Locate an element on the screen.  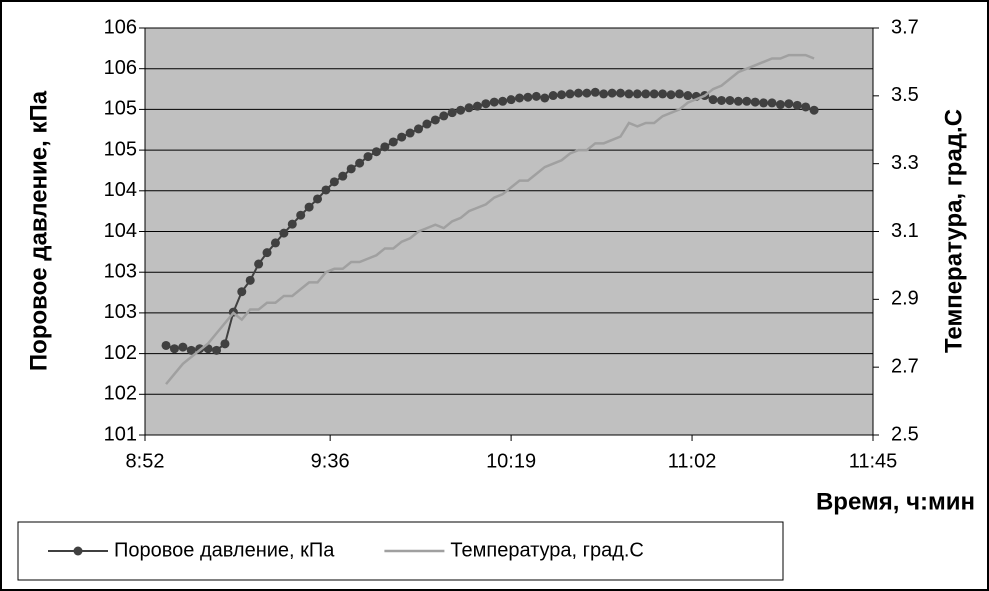
legend-marker is located at coordinates (78, 551).